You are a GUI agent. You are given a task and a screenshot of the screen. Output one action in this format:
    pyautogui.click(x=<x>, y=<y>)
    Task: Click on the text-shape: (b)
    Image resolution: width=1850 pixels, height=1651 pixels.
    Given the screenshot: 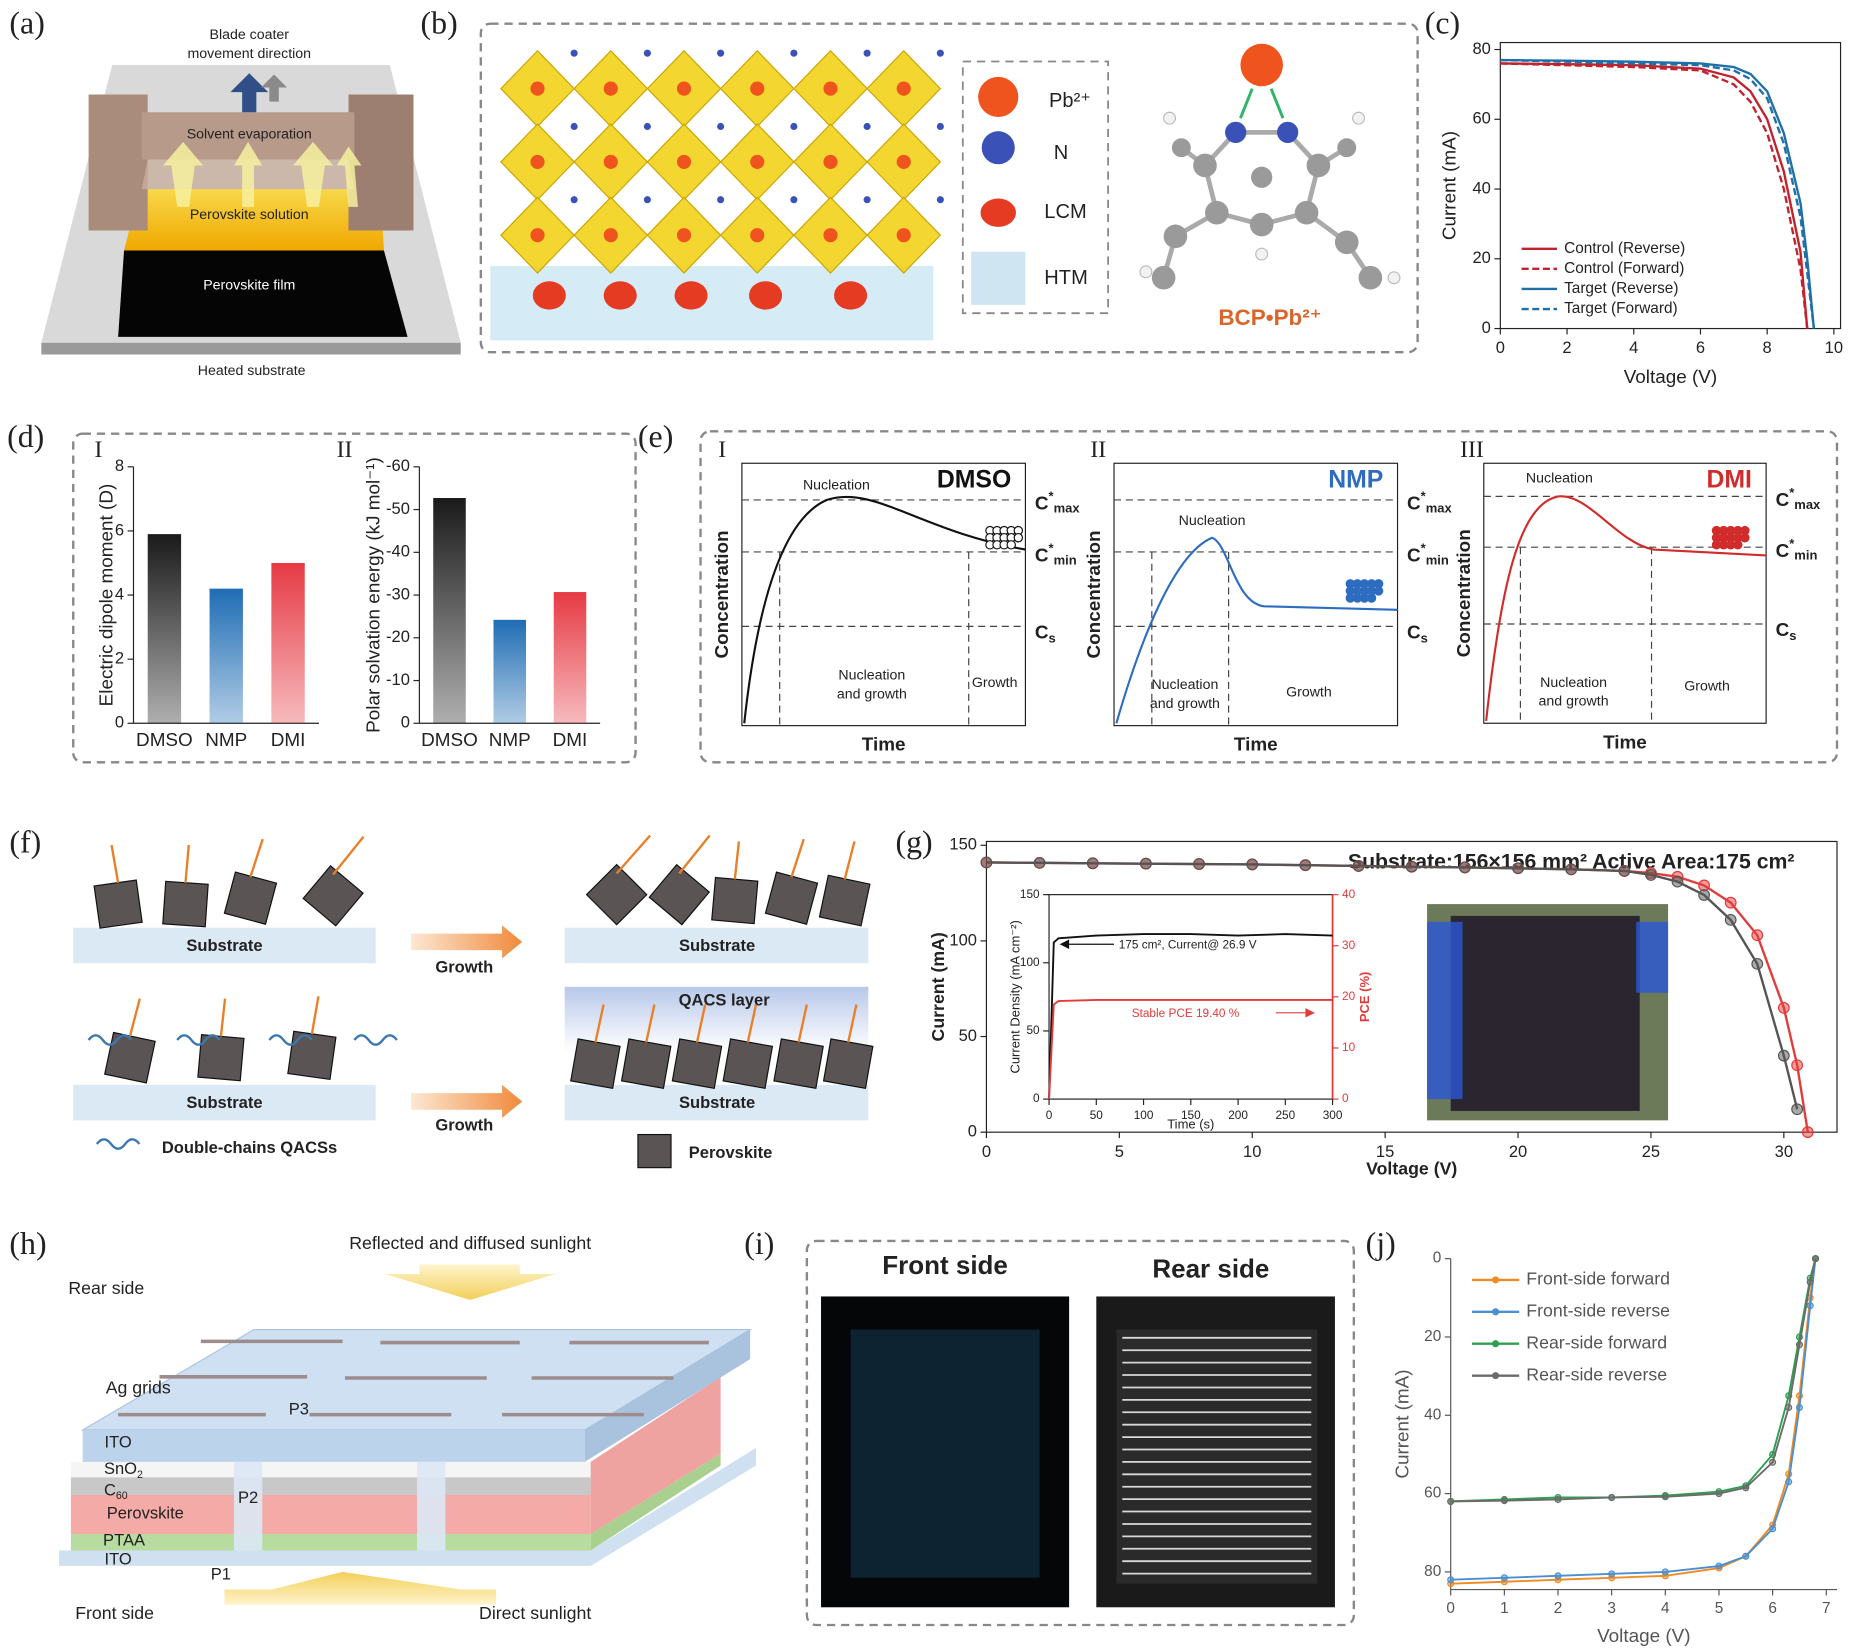 What is the action you would take?
    pyautogui.click(x=439, y=22)
    